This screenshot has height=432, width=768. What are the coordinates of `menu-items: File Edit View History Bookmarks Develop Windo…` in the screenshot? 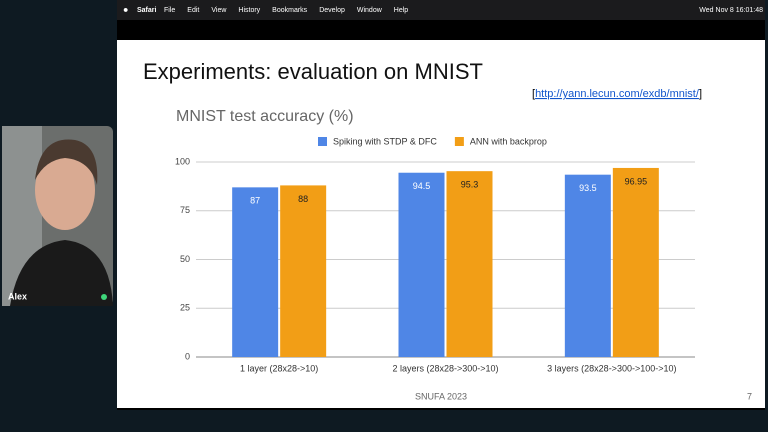 It's located at (286, 10).